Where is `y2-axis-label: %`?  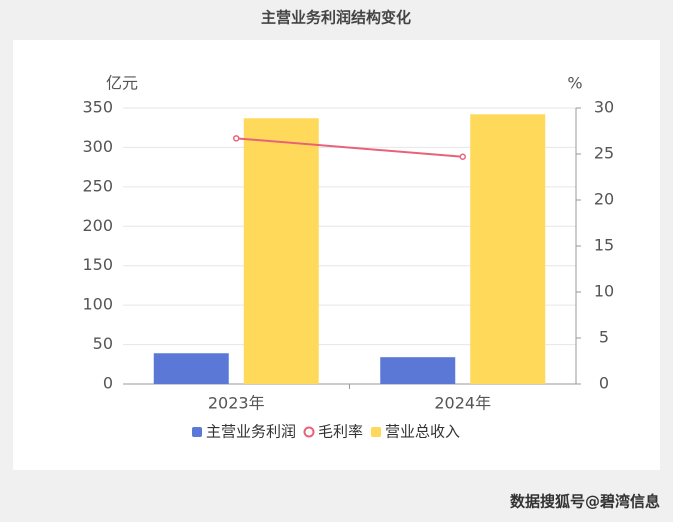 y2-axis-label: % is located at coordinates (574, 83).